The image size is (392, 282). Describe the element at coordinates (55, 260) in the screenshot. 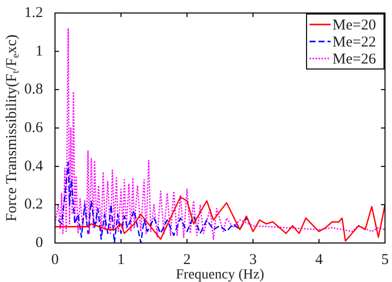

I see `x-tick-label: 0` at that location.